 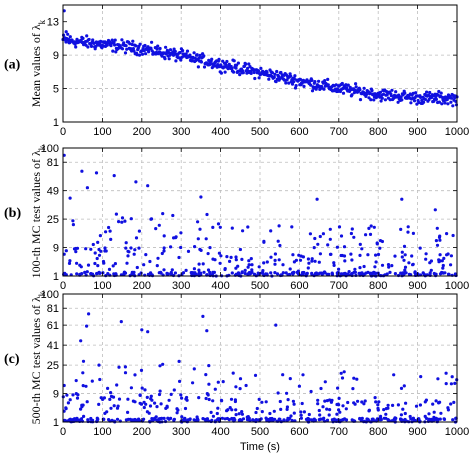 What do you see at coordinates (38, 211) in the screenshot?
I see `y-axis-label: 100-th MC test values of λk` at bounding box center [38, 211].